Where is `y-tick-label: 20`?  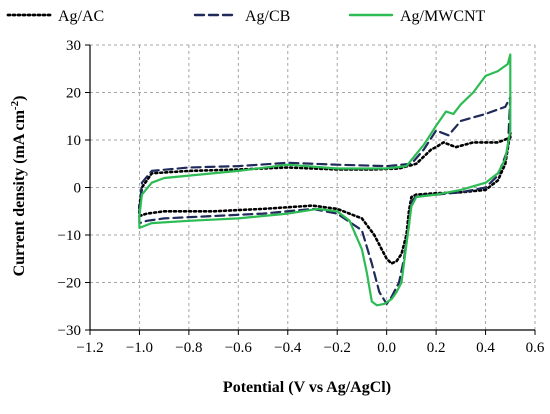 y-tick-label: 20 is located at coordinates (73, 94).